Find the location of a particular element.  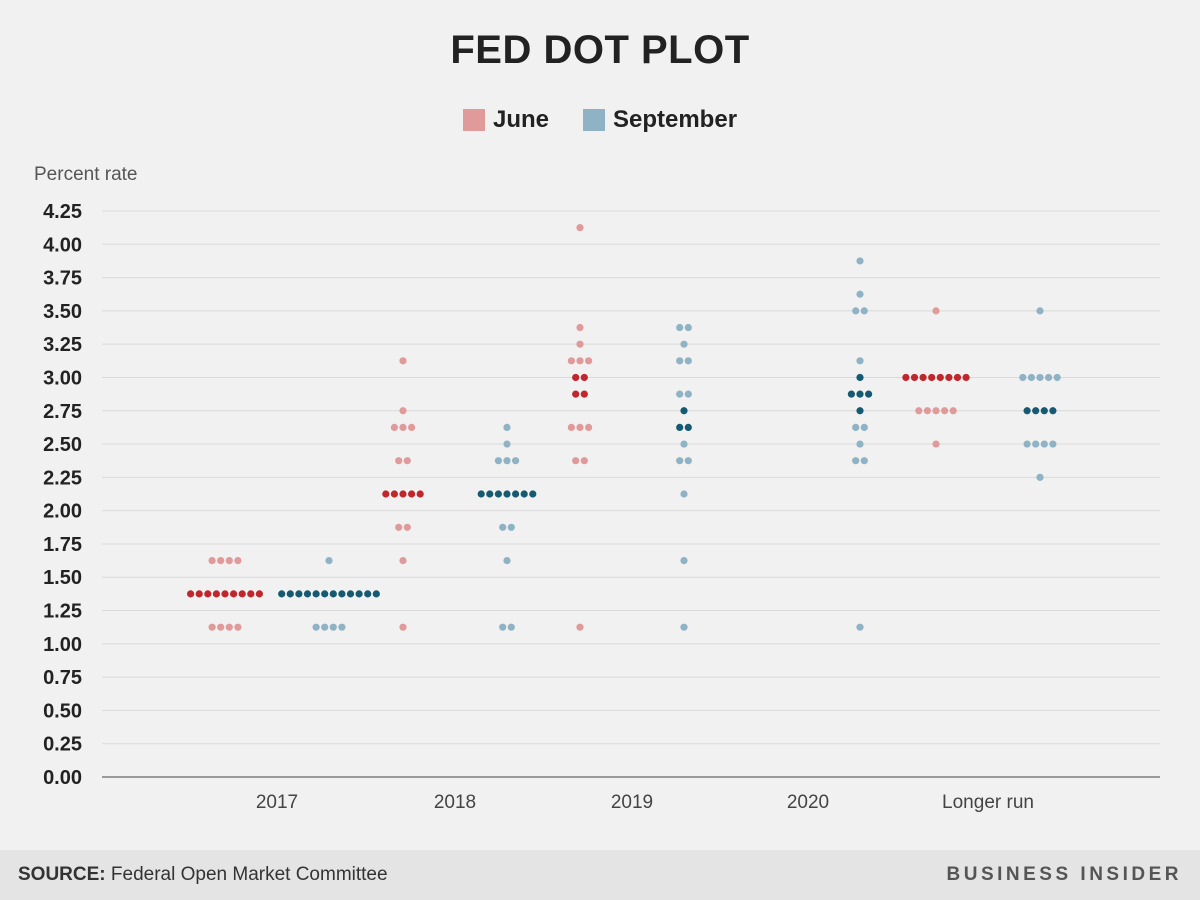

y-tick-label: 0.75 is located at coordinates (62, 678).